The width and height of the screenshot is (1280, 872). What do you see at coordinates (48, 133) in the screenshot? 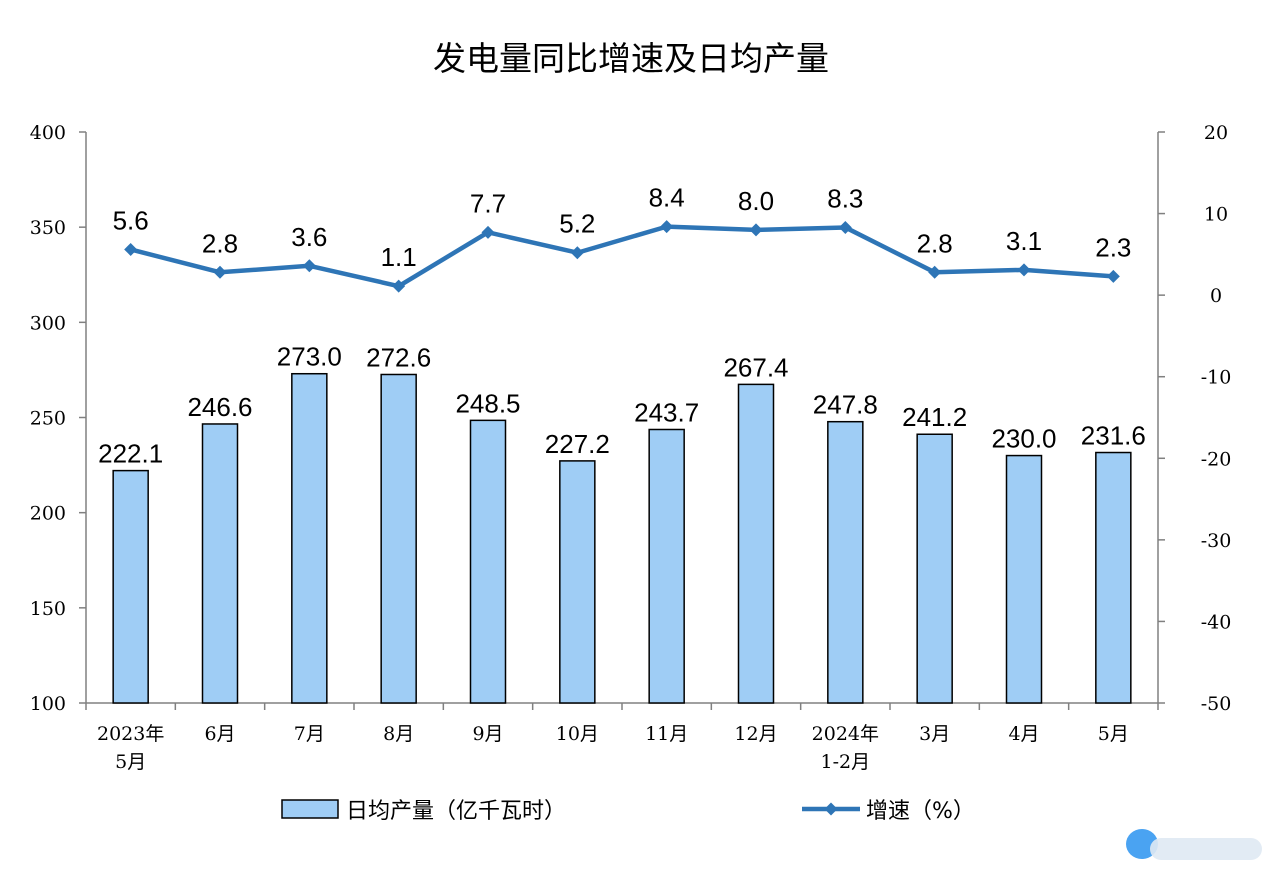
I see `y-left-tick-label: 400` at bounding box center [48, 133].